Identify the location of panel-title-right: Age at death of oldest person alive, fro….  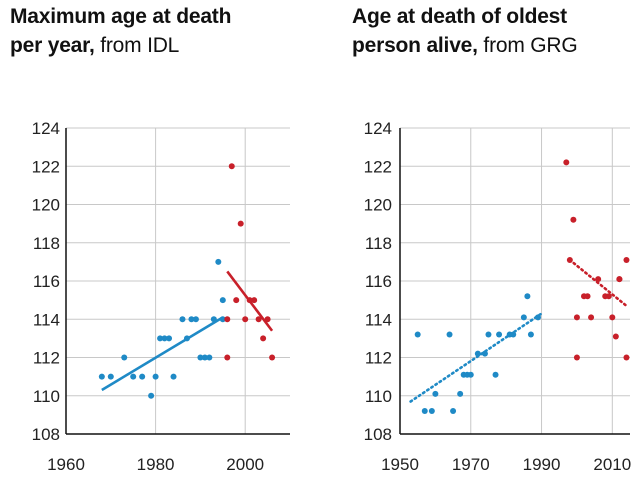
(496, 31).